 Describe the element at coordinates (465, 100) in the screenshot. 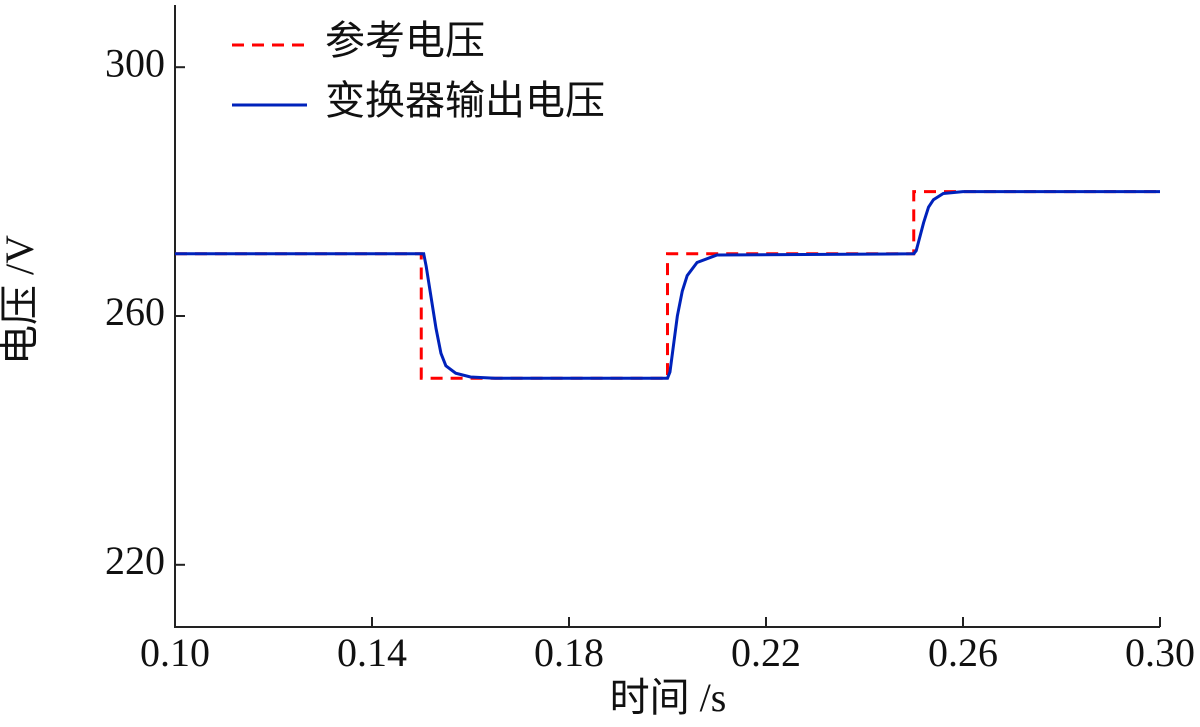

I see `legend-label: 变换器输出电压` at that location.